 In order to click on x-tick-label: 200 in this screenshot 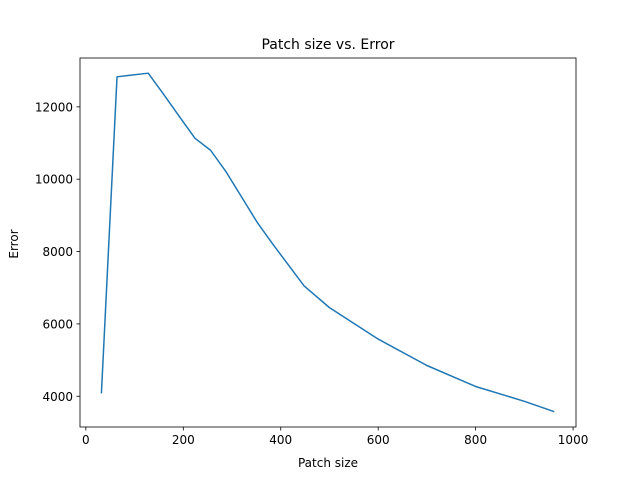, I will do `click(183, 440)`.